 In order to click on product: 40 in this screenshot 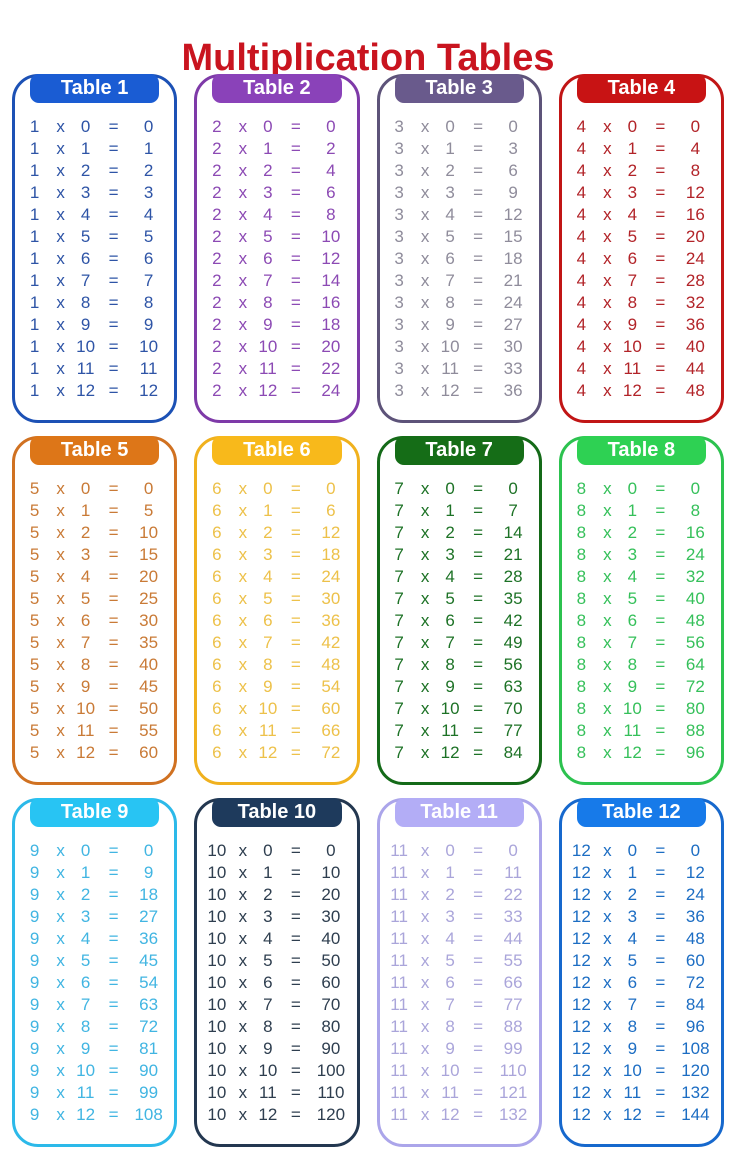, I will do `click(695, 346)`.